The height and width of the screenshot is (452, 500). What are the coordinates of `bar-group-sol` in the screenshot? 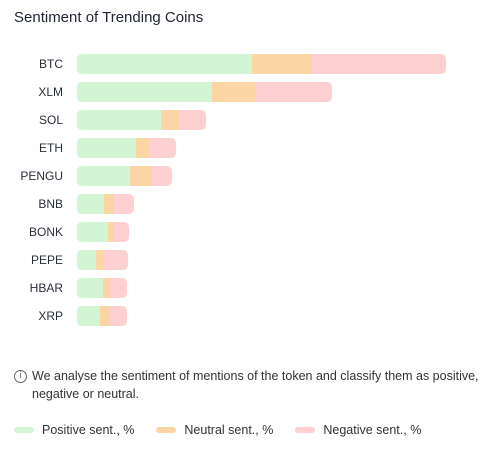 It's located at (141, 120).